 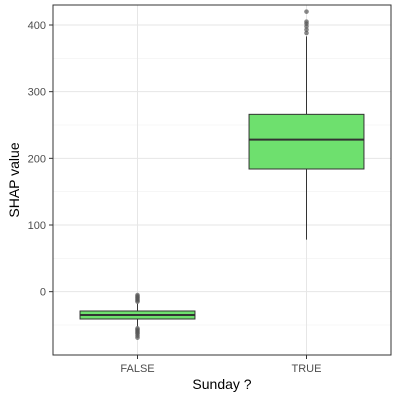 What do you see at coordinates (37, 159) in the screenshot?
I see `y-tick-label: 200` at bounding box center [37, 159].